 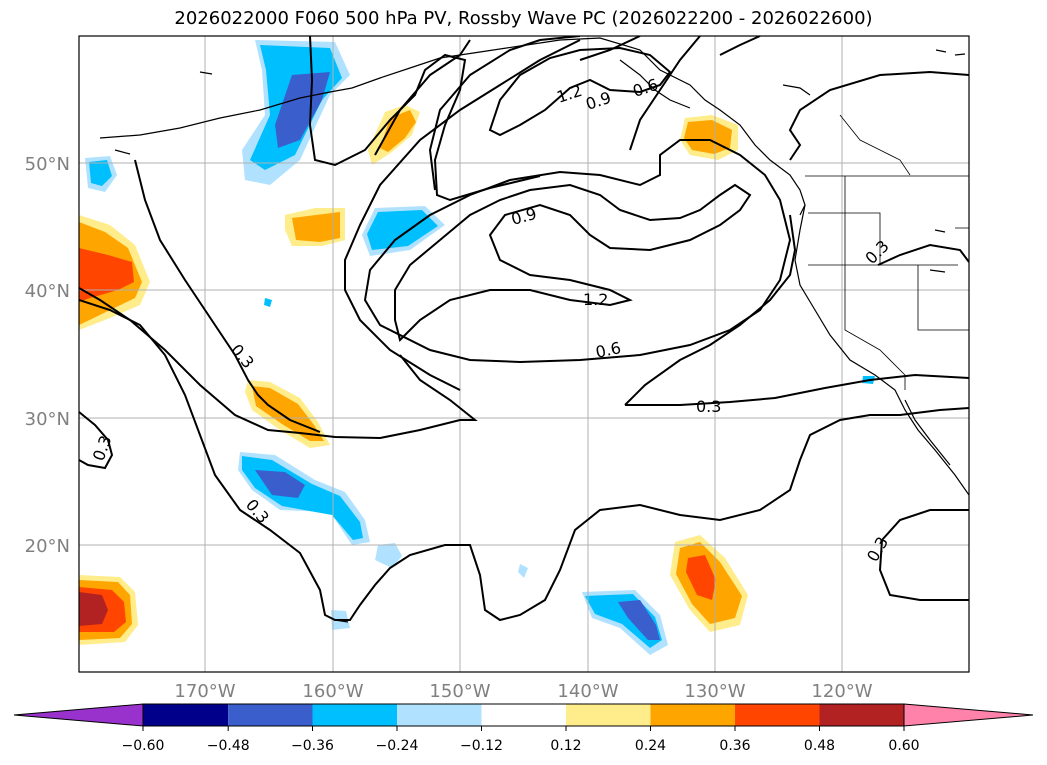 I want to click on colorbar-ticks, so click(x=523, y=728).